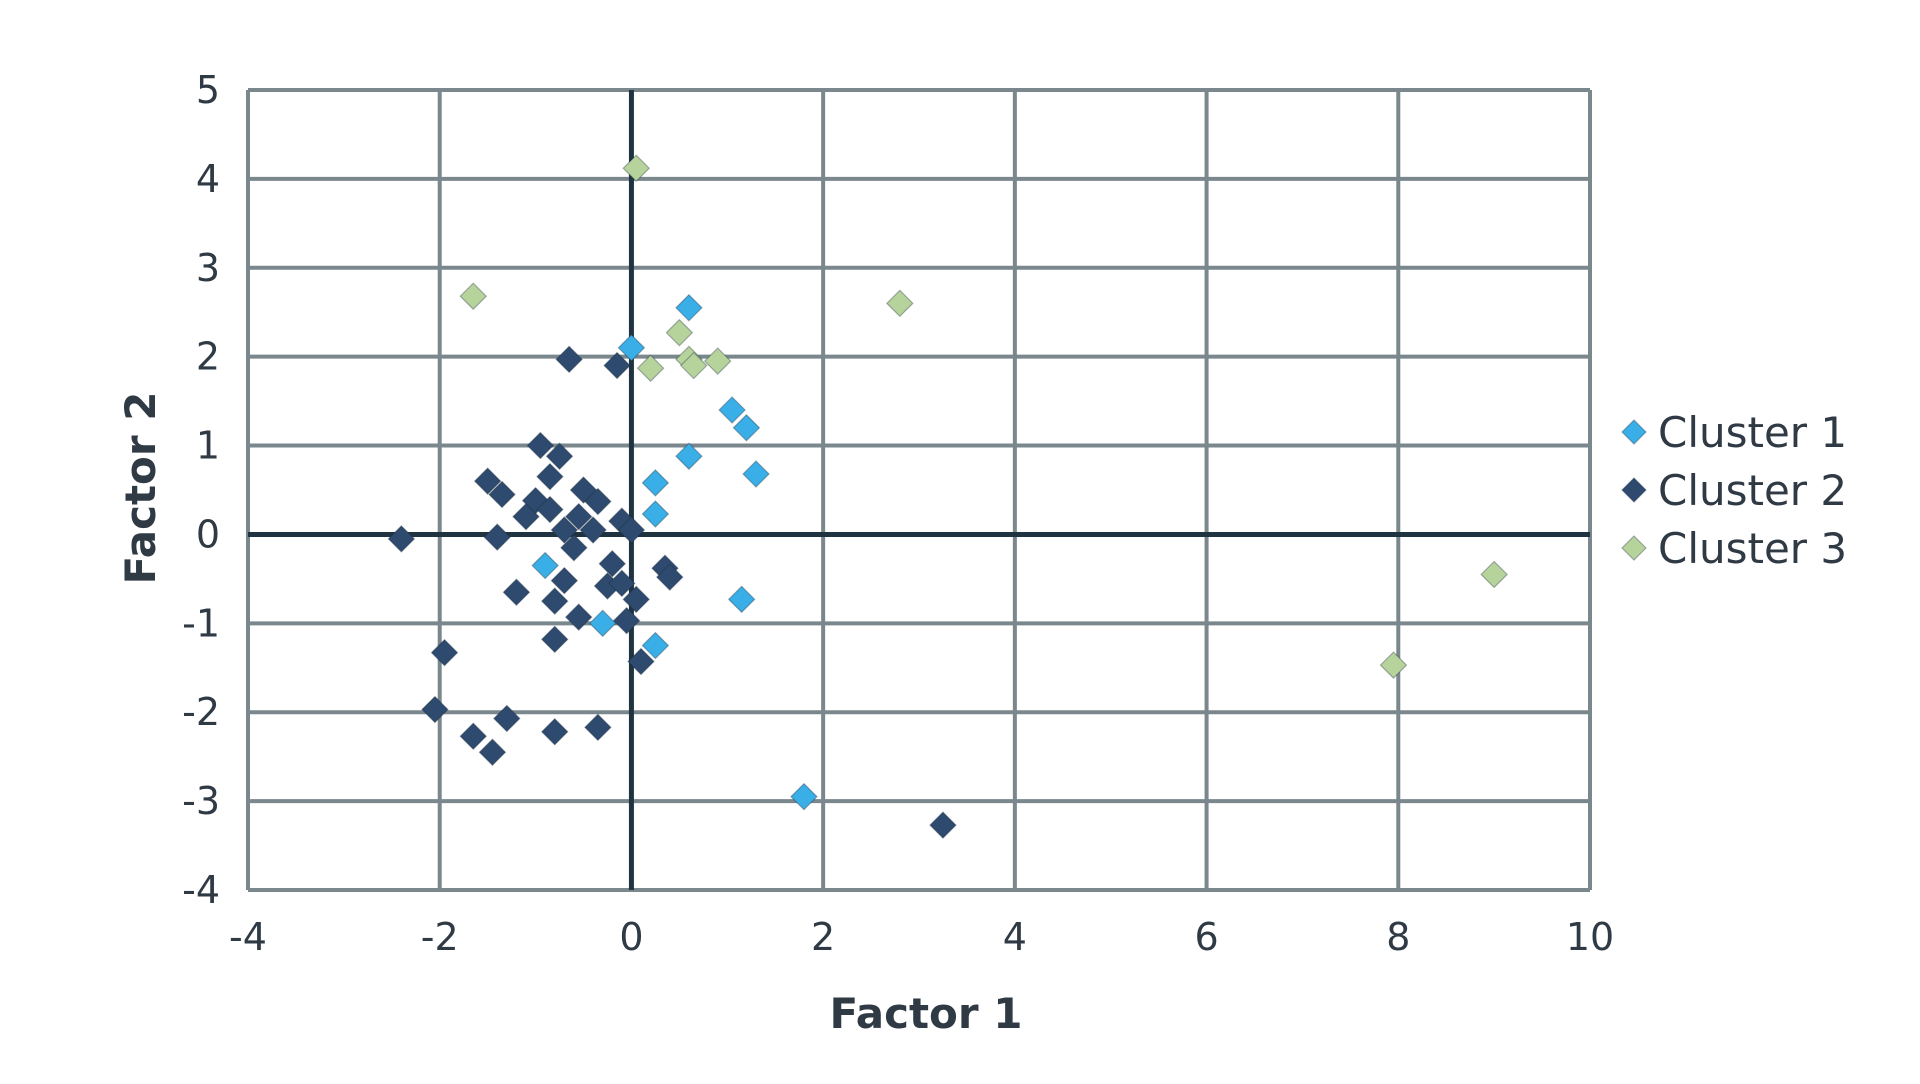 The height and width of the screenshot is (1084, 1920). Describe the element at coordinates (1752, 490) in the screenshot. I see `legend-label: Cluster 2` at that location.